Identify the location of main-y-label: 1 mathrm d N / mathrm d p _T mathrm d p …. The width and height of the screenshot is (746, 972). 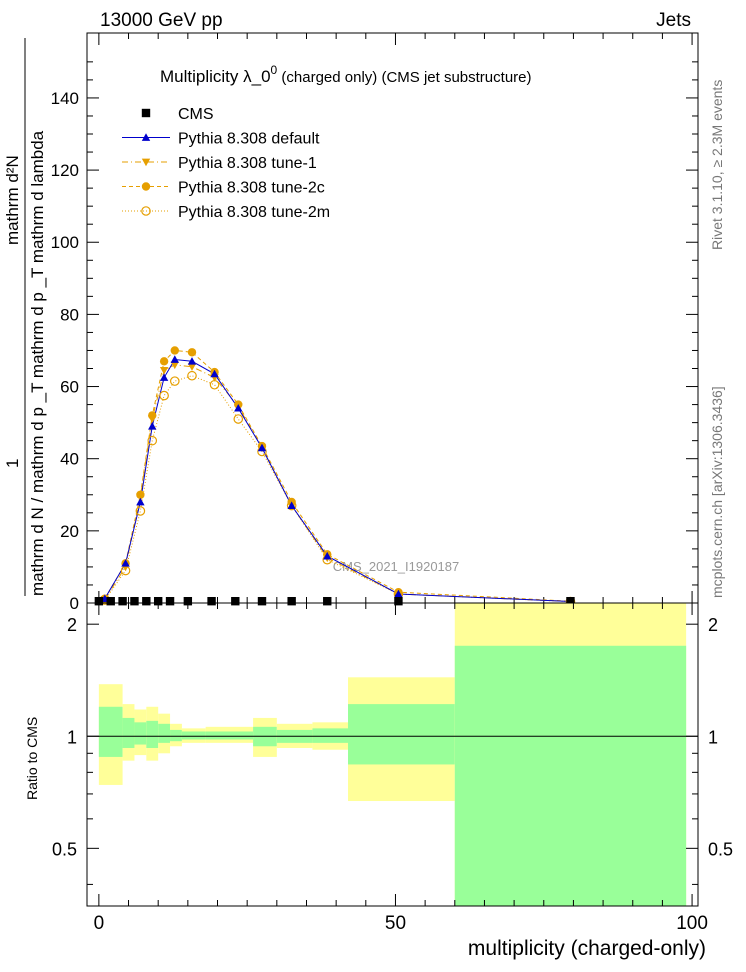
(25, 317).